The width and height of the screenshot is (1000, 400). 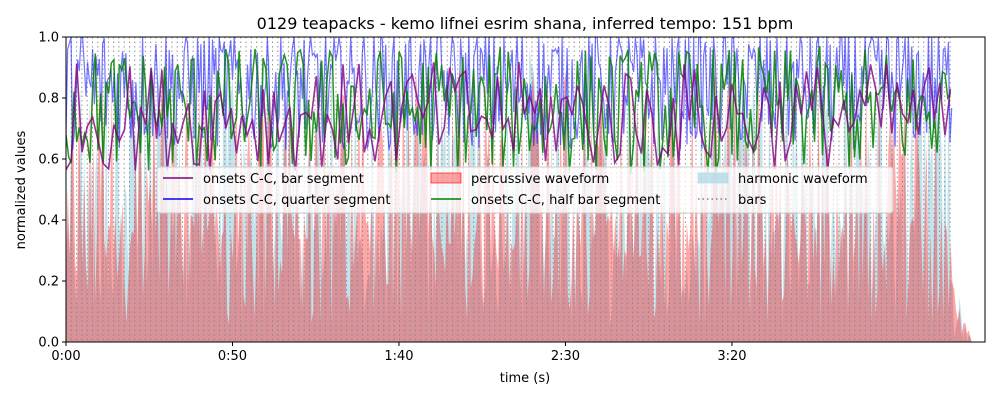 What do you see at coordinates (525, 378) in the screenshot?
I see `x-axis-label: time (s)` at bounding box center [525, 378].